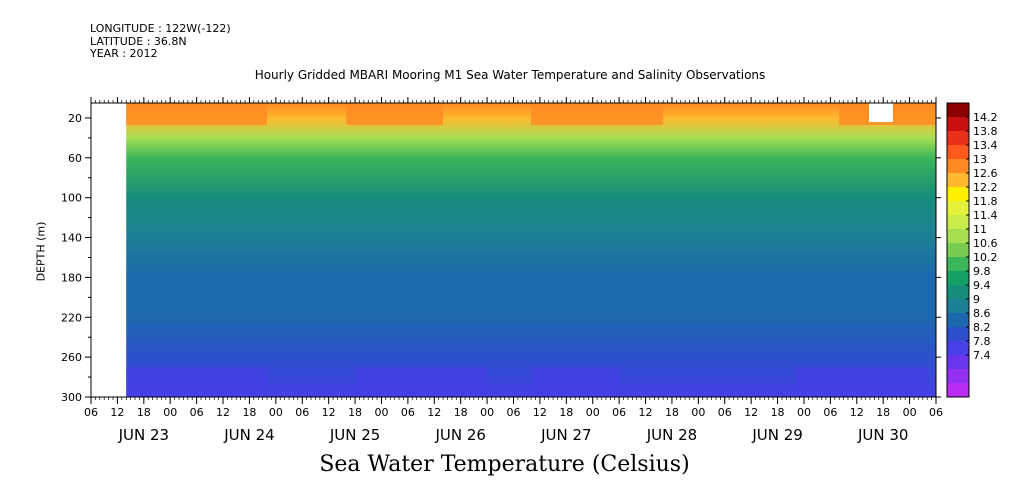  What do you see at coordinates (985, 131) in the screenshot?
I see `colorbar-label: 13.8` at bounding box center [985, 131].